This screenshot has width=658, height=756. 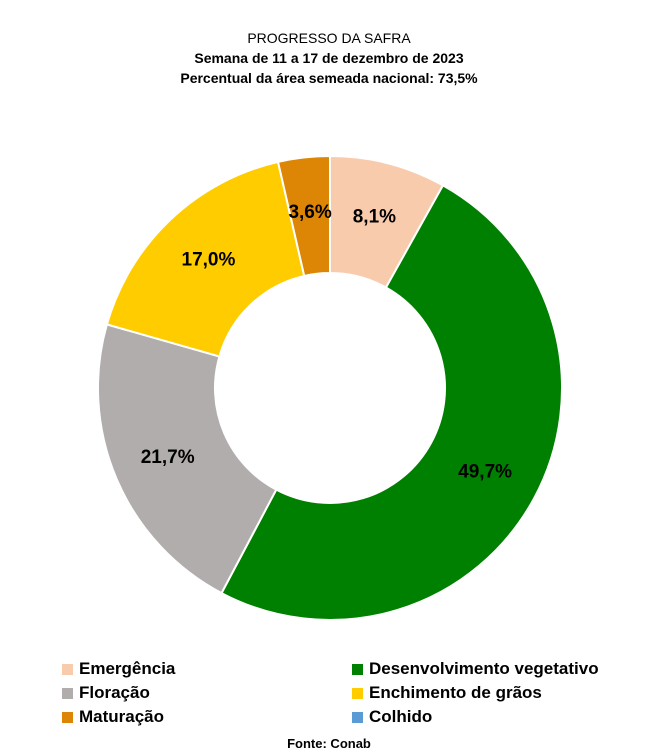 I want to click on slice-label-2: 21,7%, so click(x=168, y=457).